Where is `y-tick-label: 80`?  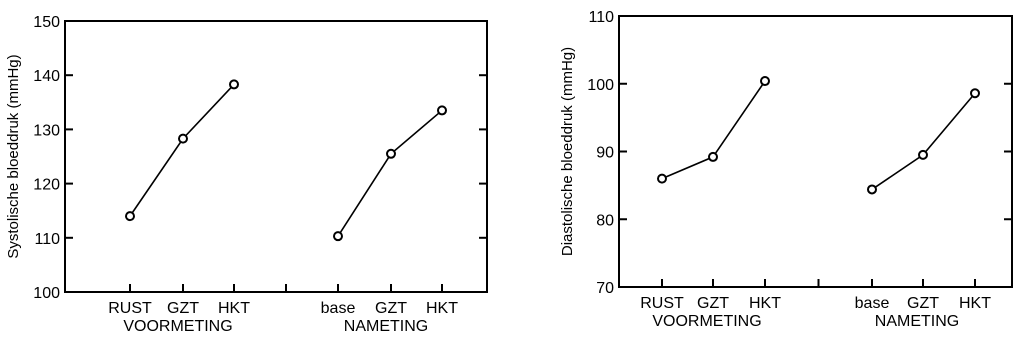
y-tick-label: 80 is located at coordinates (605, 220).